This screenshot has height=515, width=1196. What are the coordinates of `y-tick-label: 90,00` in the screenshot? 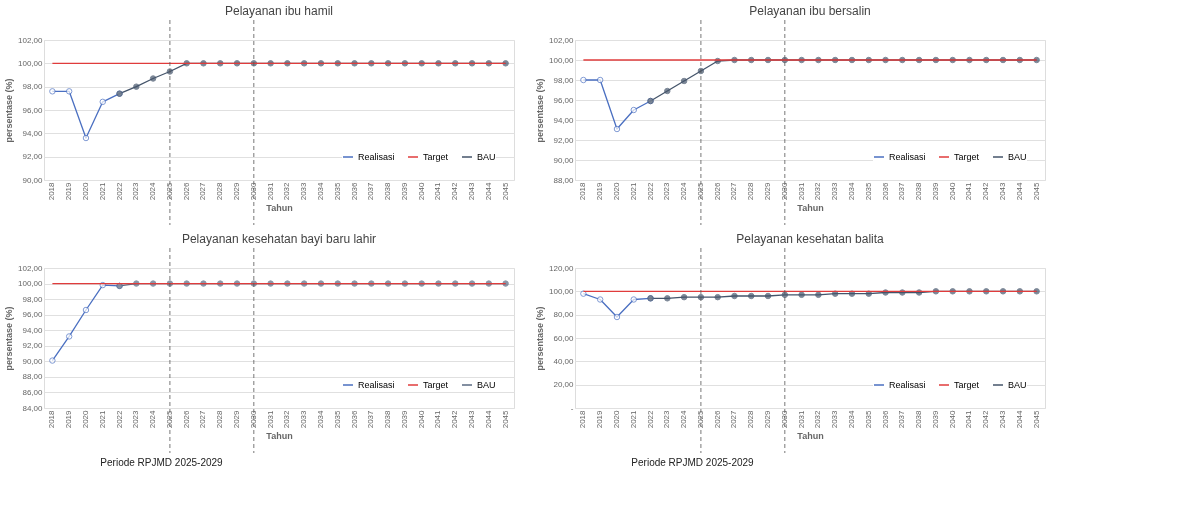 It's located at (33, 180).